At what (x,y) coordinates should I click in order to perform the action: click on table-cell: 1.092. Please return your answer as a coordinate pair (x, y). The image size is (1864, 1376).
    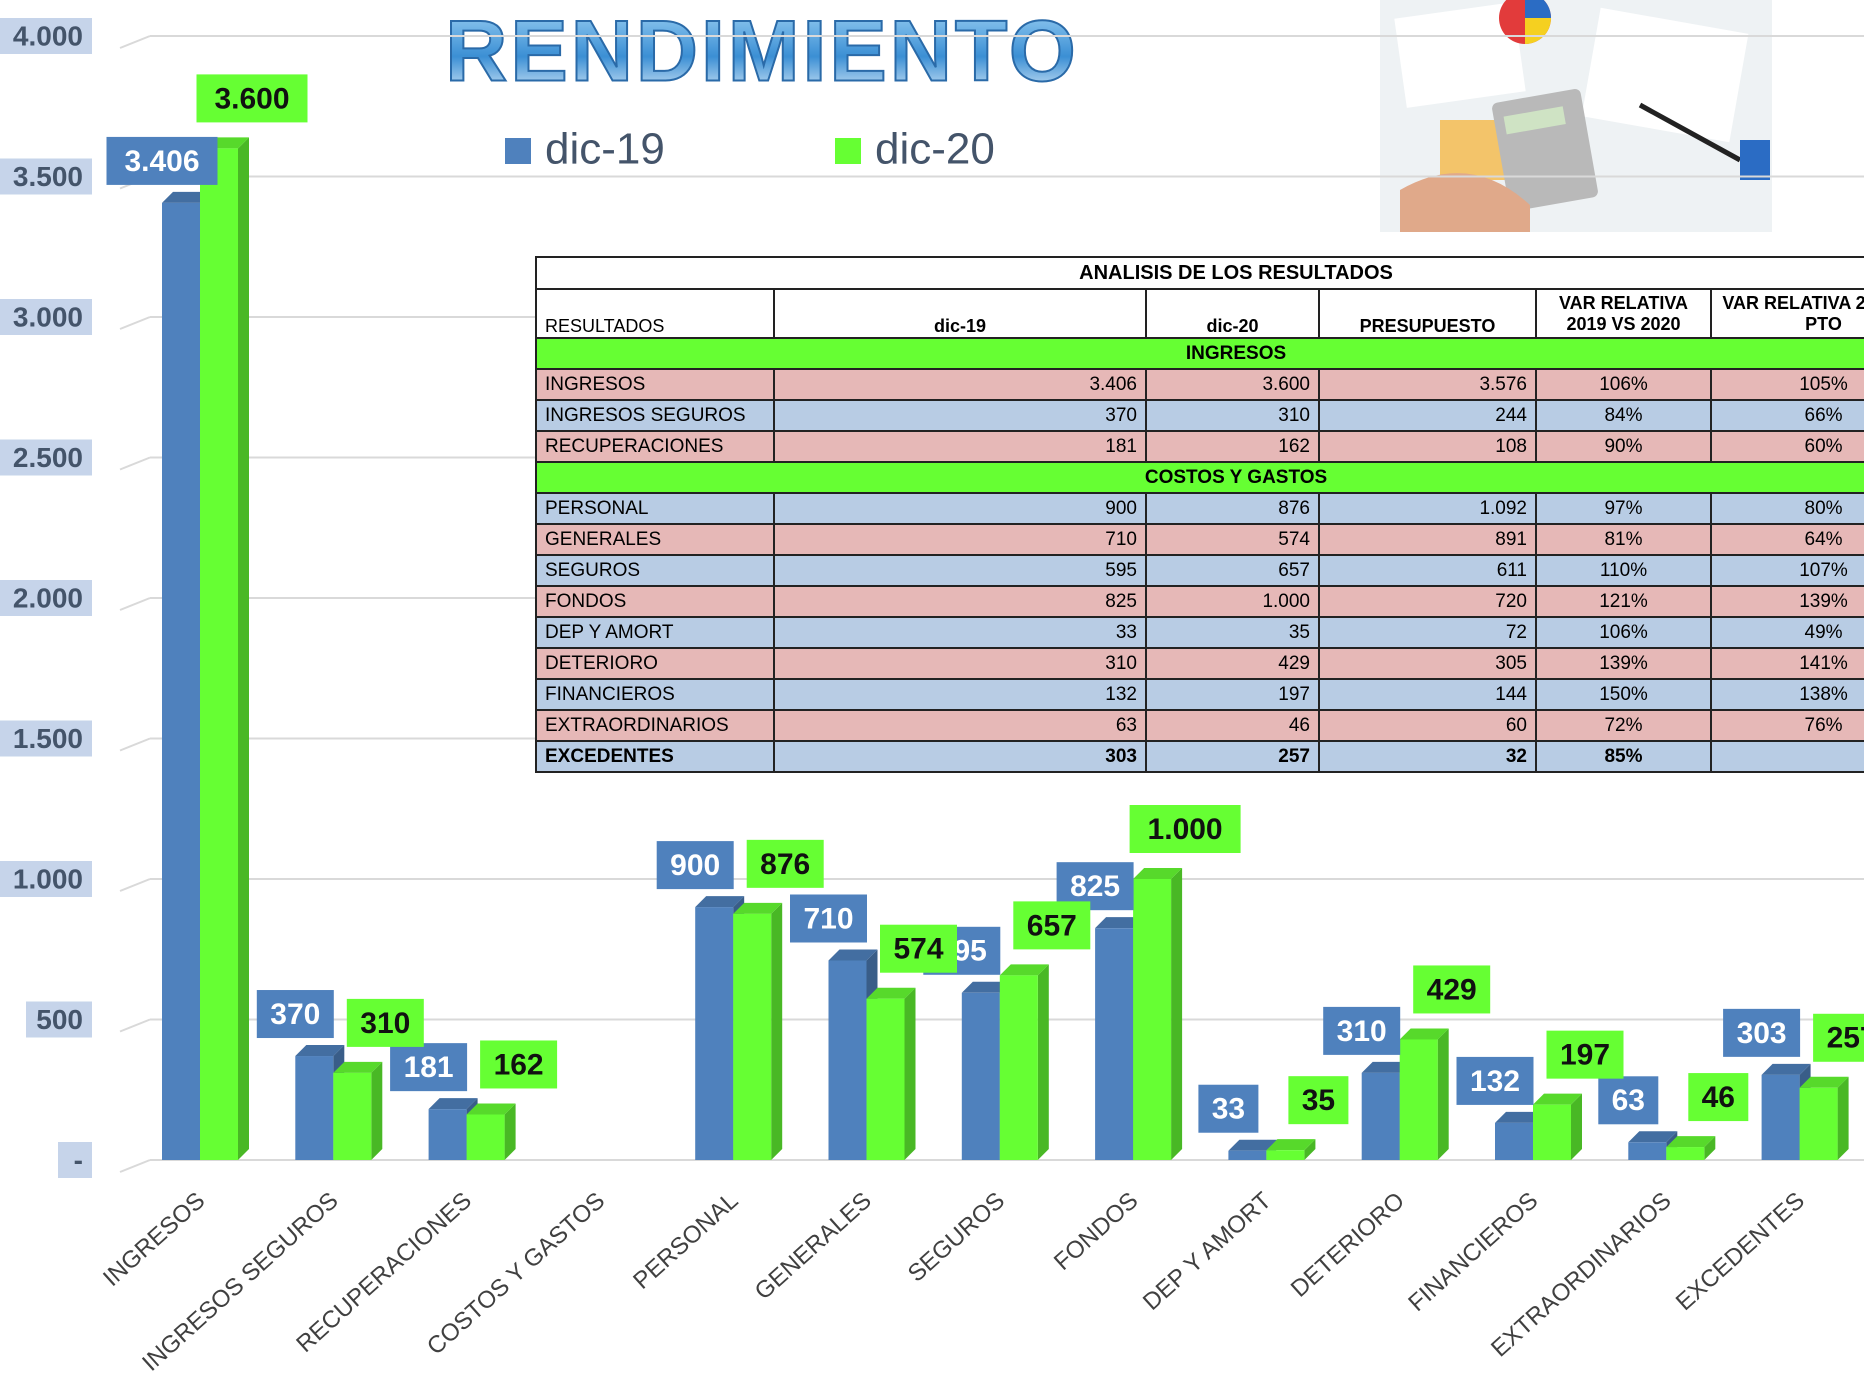
    Looking at the image, I should click on (1427, 508).